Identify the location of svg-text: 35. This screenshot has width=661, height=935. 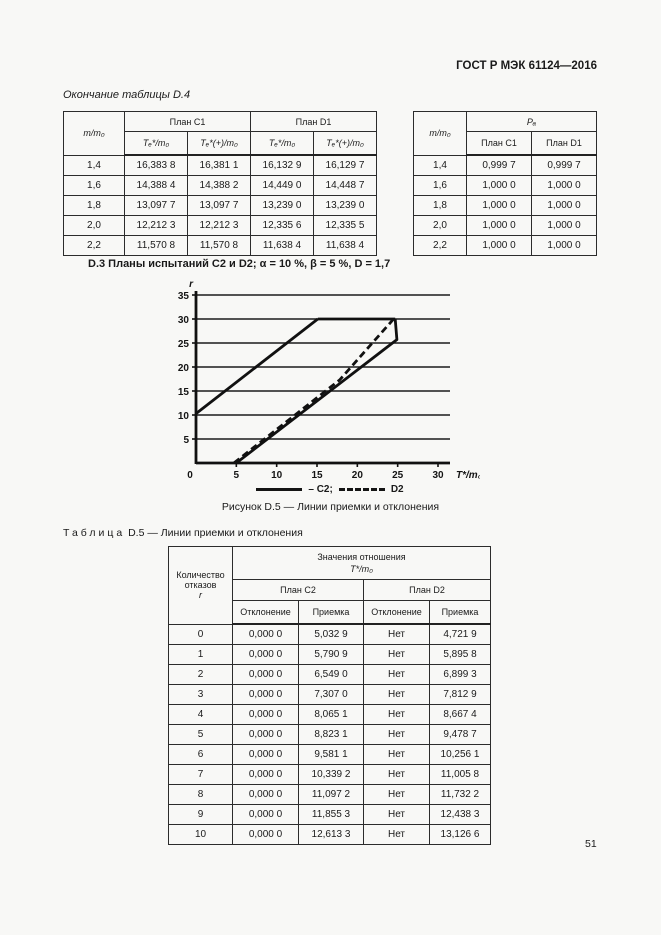
(184, 296).